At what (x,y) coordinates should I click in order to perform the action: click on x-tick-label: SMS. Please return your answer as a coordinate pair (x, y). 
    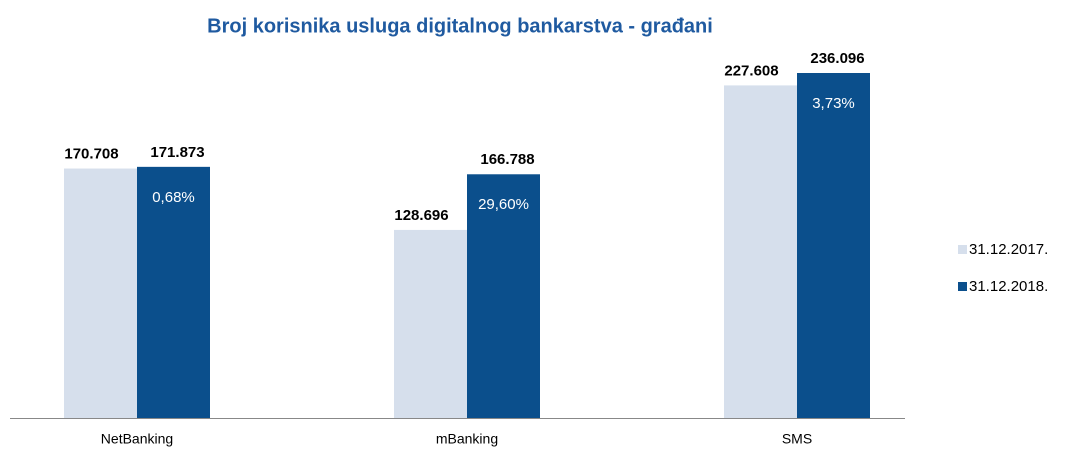
    Looking at the image, I should click on (797, 439).